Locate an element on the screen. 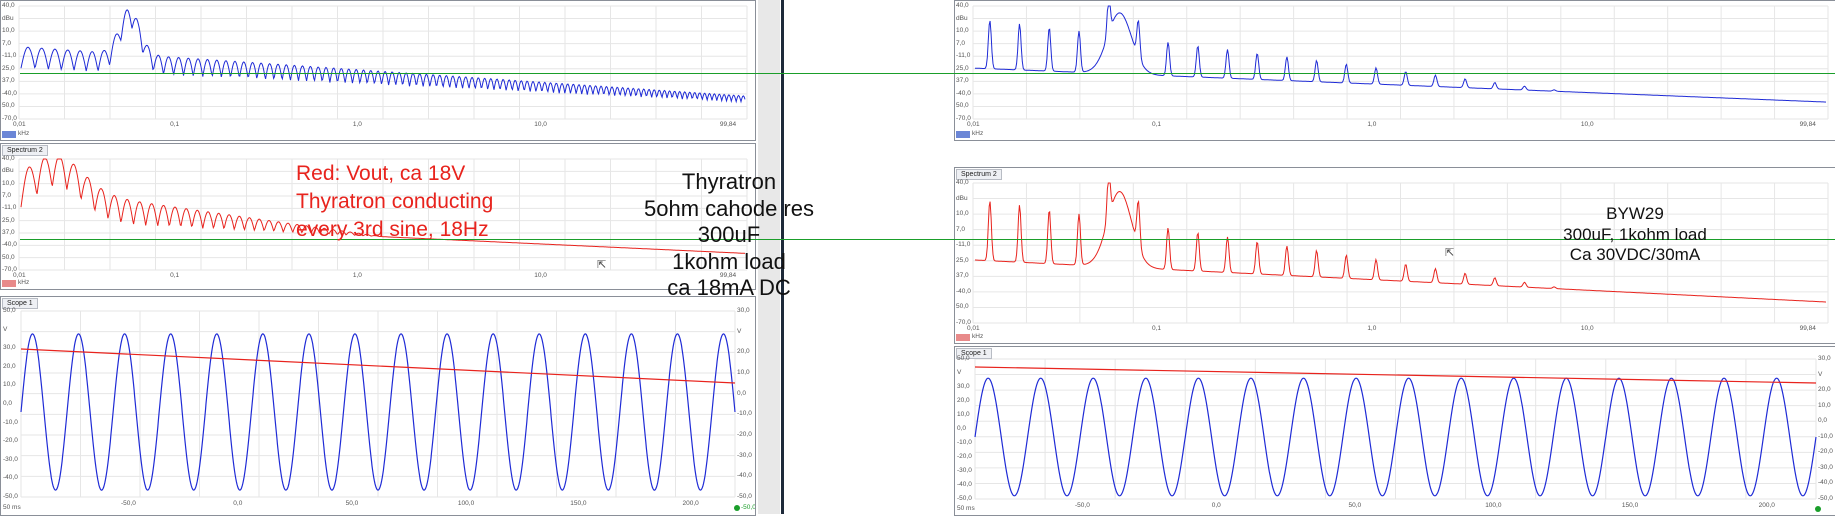 This screenshot has height=516, width=1835. y-tick-label-left: -50,0 is located at coordinates (964, 498).